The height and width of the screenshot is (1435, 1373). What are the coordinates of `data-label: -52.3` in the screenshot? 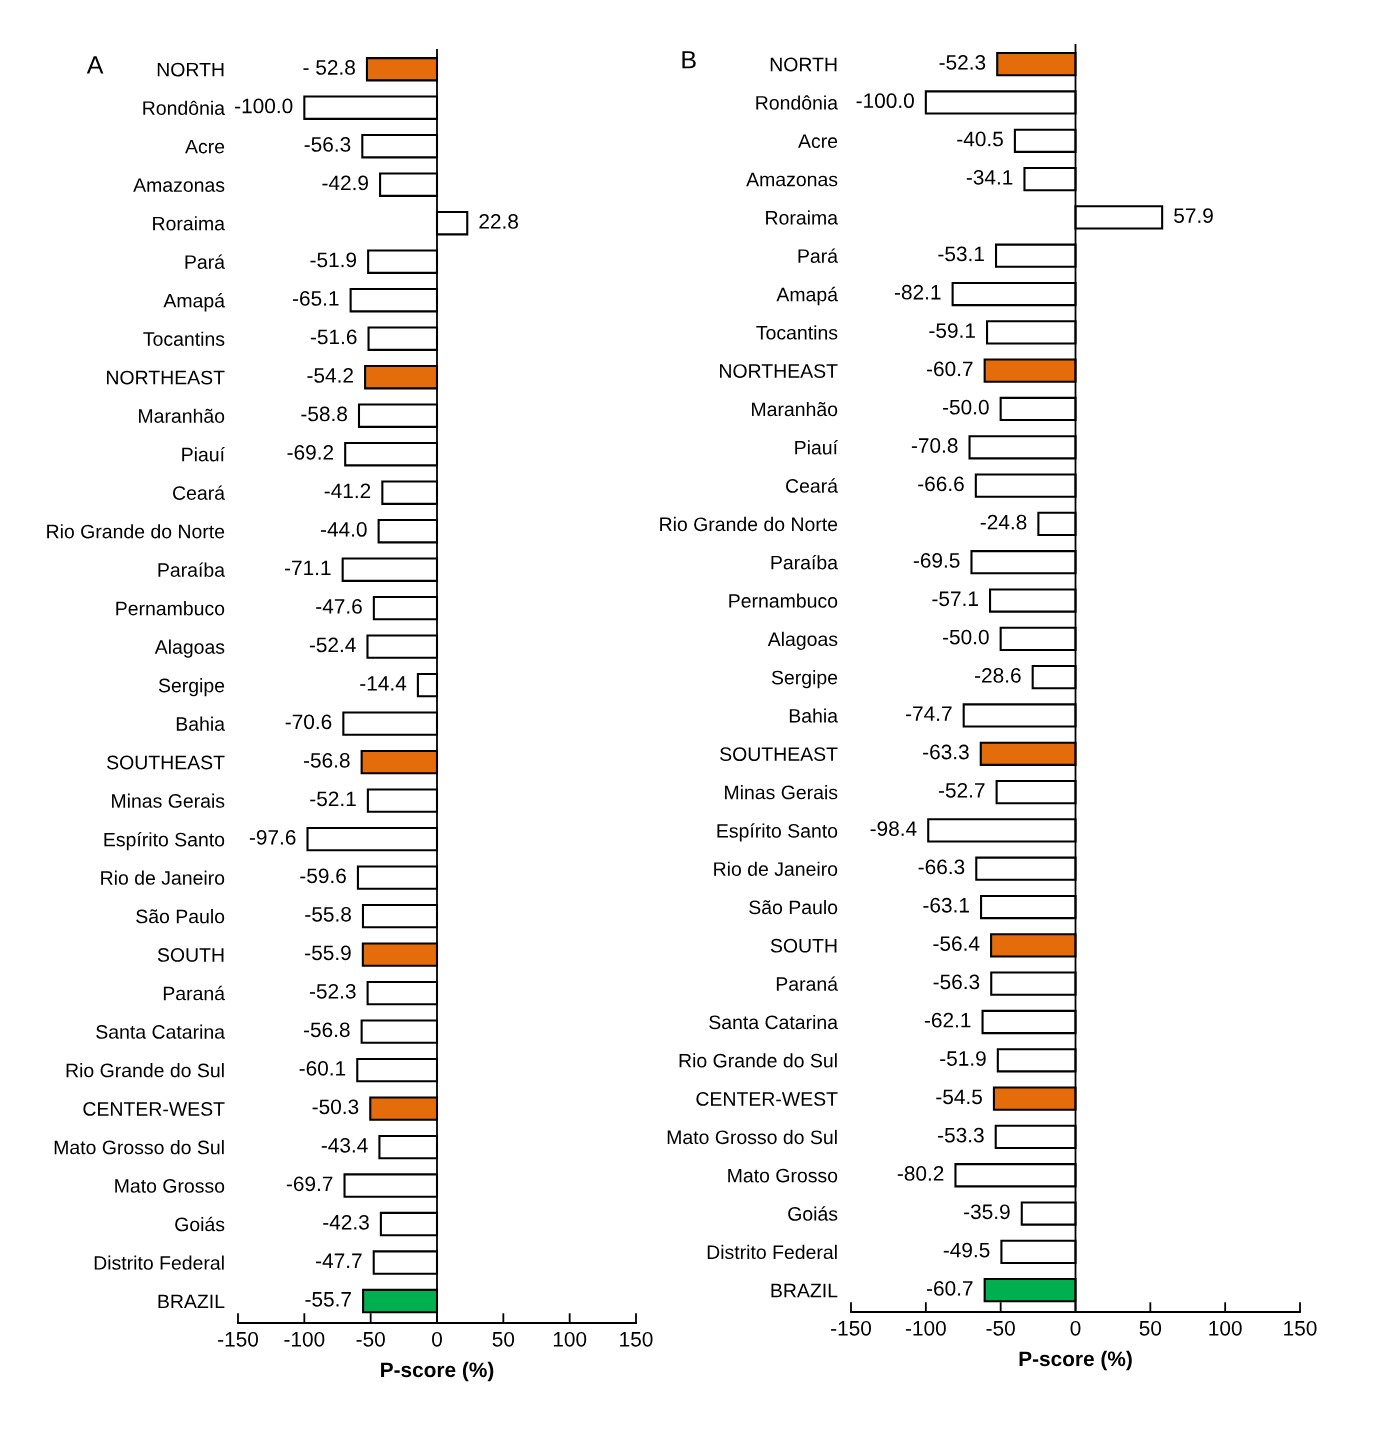 It's located at (332, 991).